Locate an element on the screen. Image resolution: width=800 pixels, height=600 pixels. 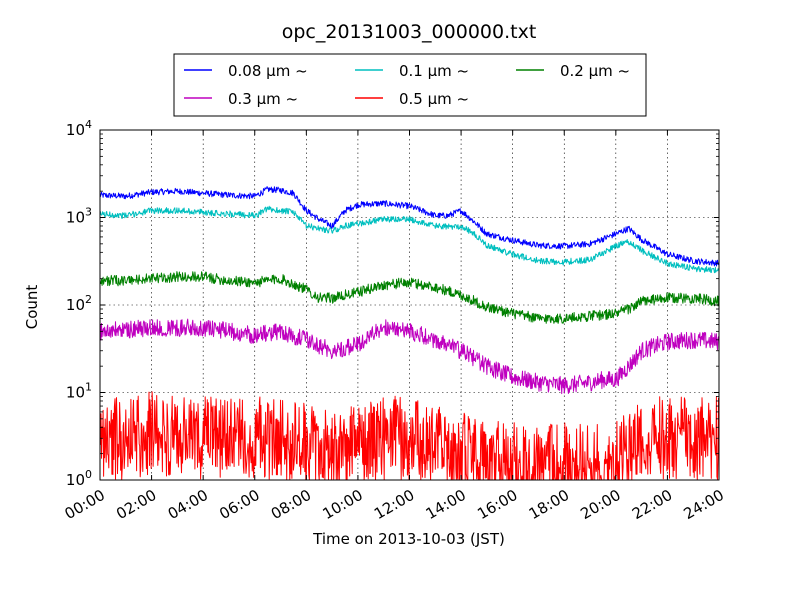
y-tick-exponent: 0 is located at coordinates (88, 474).